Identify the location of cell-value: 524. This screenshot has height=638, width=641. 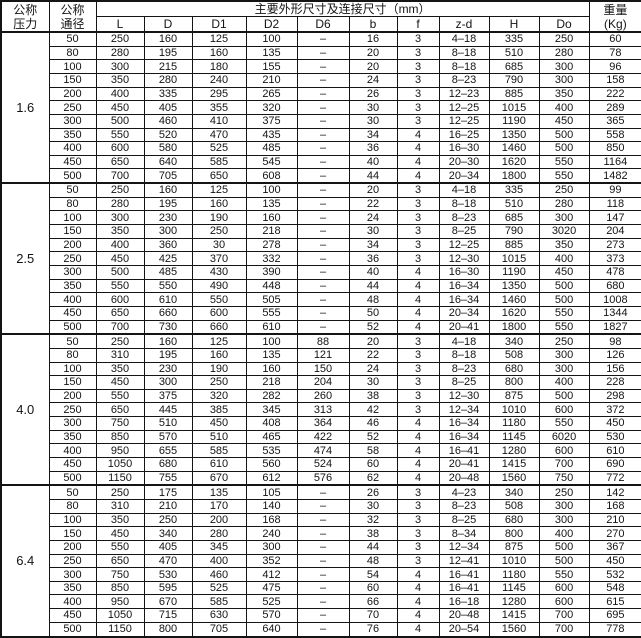
(323, 464).